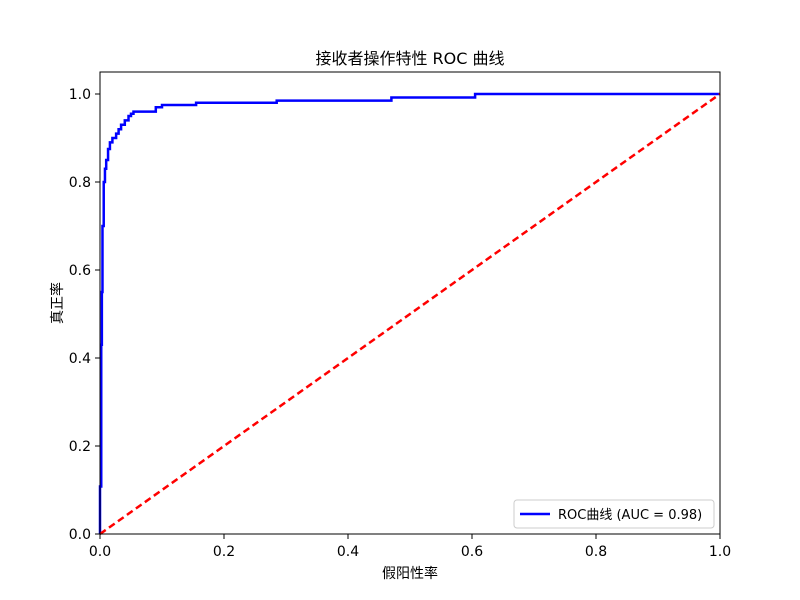 Image resolution: width=800 pixels, height=600 pixels. Describe the element at coordinates (410, 547) in the screenshot. I see `x-axis-ticks: 0.0 0.2 0.4 0.6 0.8 1.0` at that location.